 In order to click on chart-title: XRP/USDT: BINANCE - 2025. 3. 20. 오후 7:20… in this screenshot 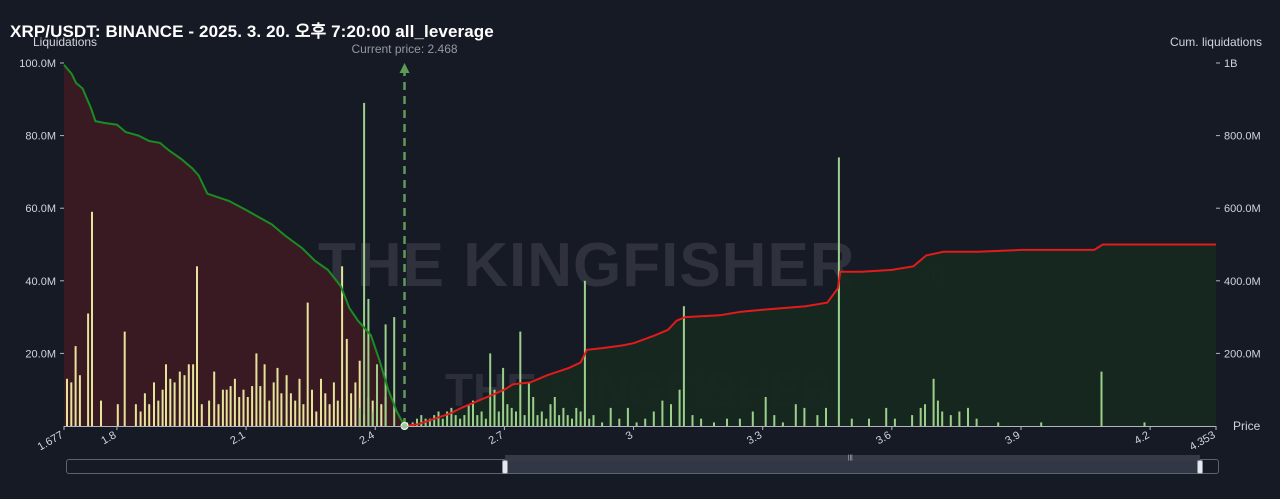, I will do `click(252, 31)`.